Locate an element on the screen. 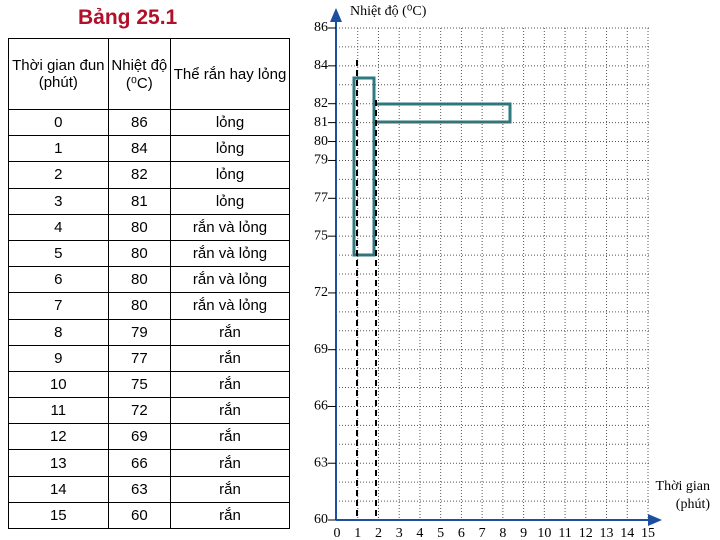 The image size is (720, 540). table-row: 10 75 rắn is located at coordinates (149, 384).